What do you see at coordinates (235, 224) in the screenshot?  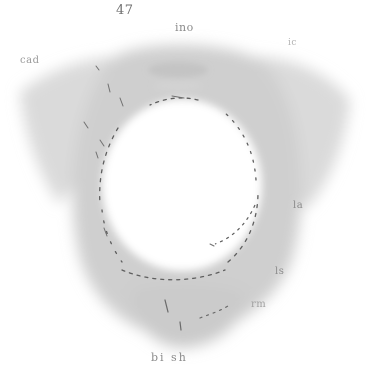 I see `inner-dash-segment` at bounding box center [235, 224].